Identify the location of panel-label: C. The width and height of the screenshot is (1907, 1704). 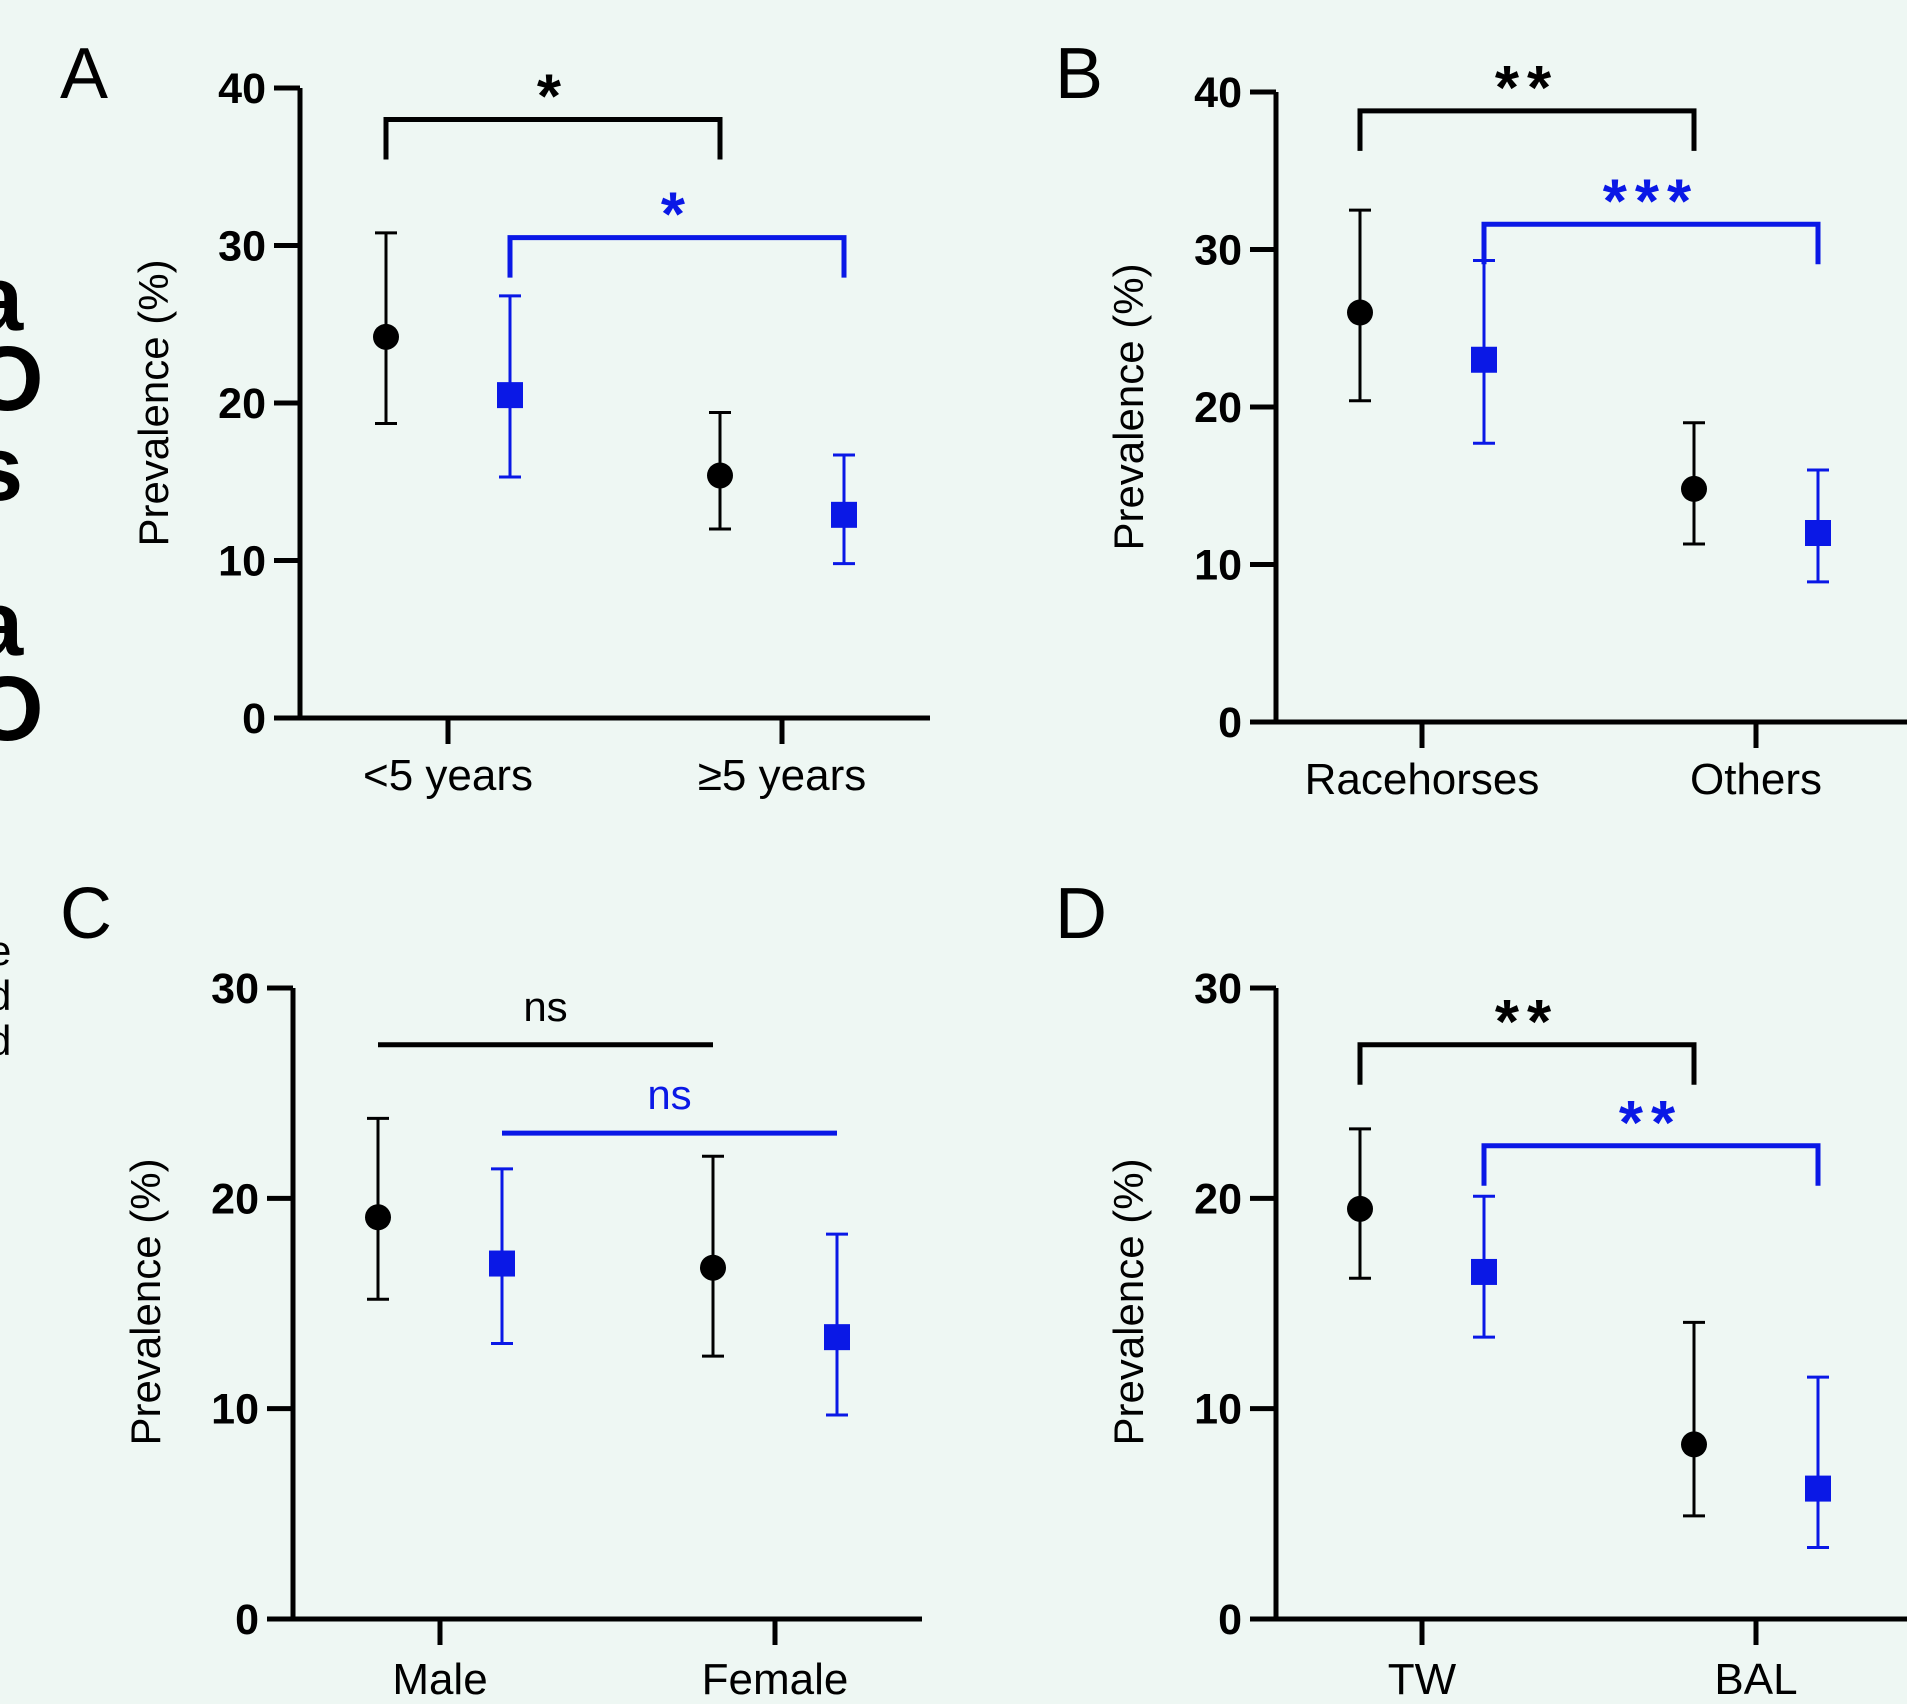
(86, 914).